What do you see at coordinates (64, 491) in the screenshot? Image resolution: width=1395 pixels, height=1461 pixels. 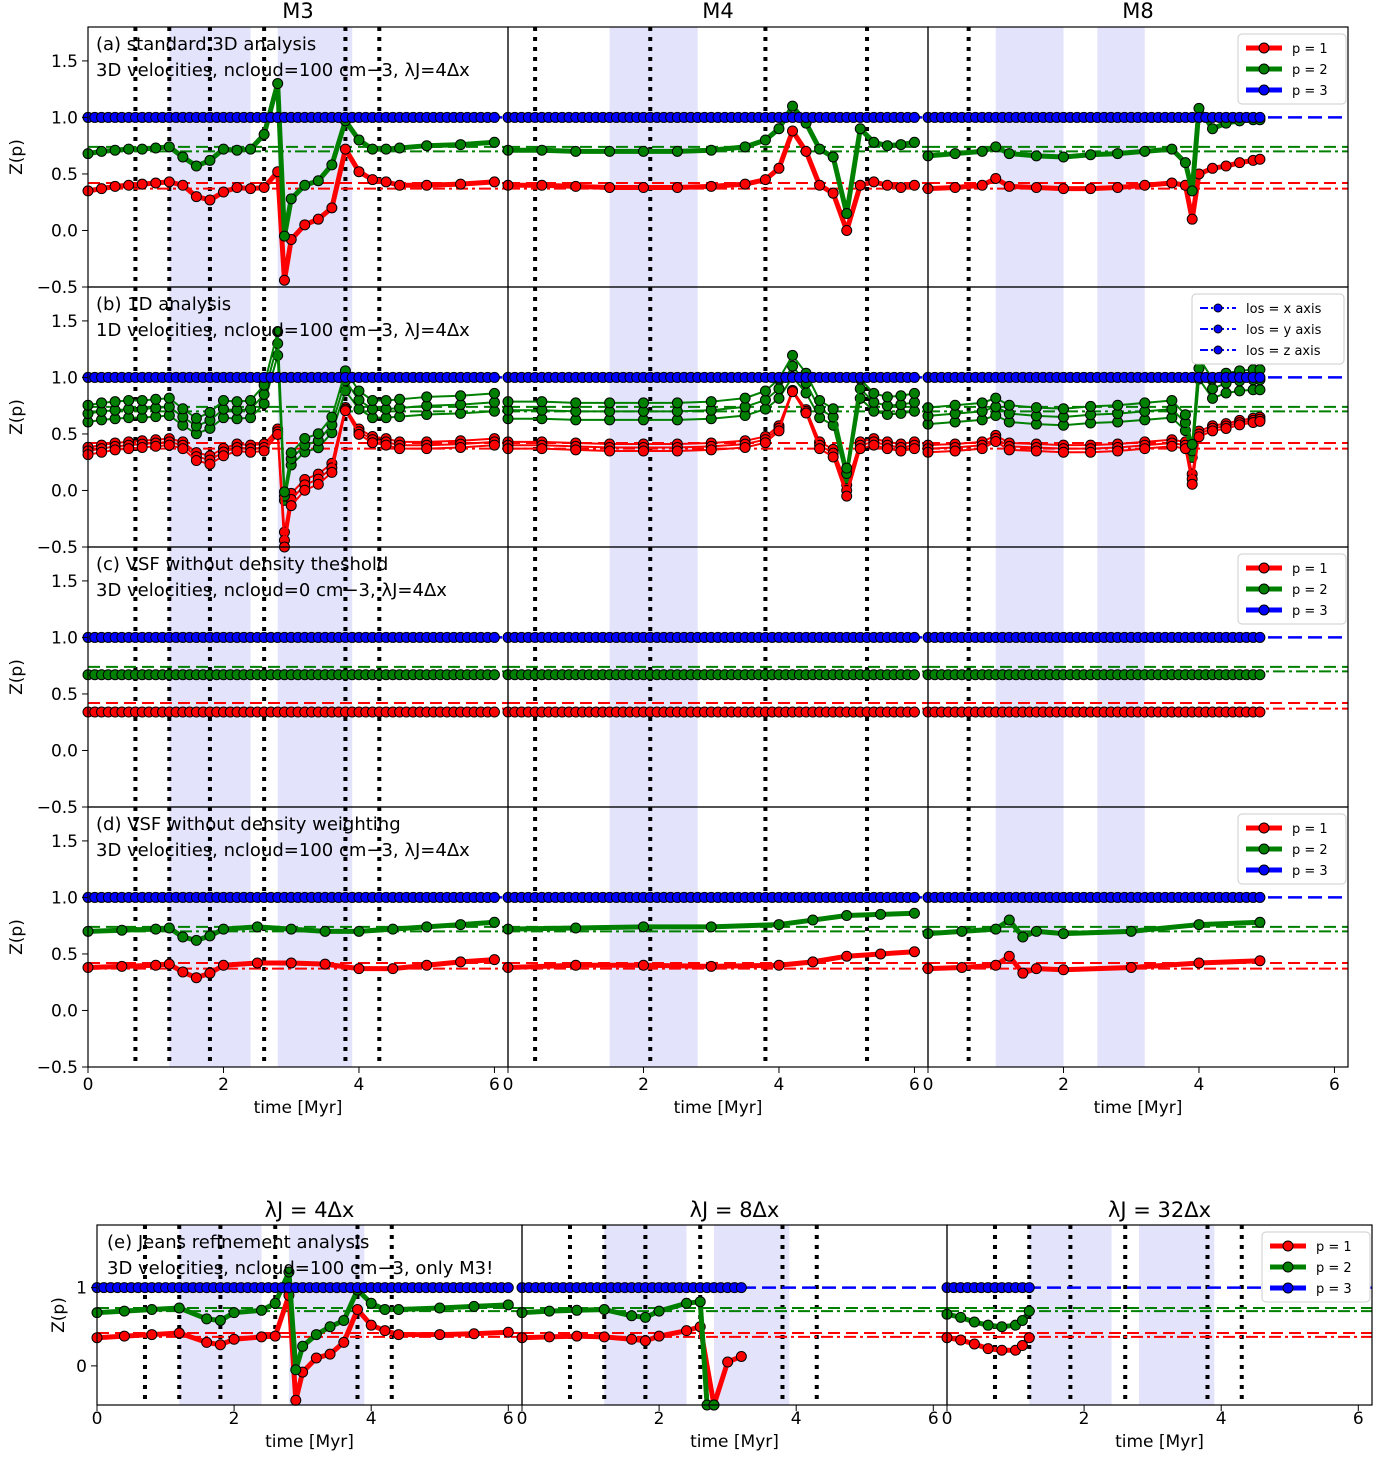 I see `y-tick-label: 0.0` at bounding box center [64, 491].